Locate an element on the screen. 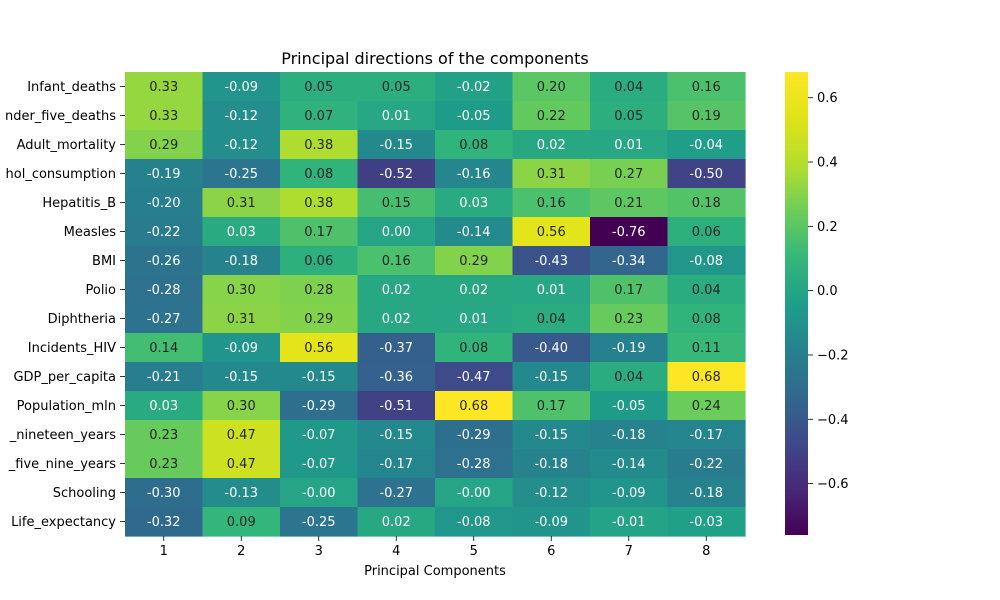  colorbar-tick-label: 0.4 is located at coordinates (827, 163).